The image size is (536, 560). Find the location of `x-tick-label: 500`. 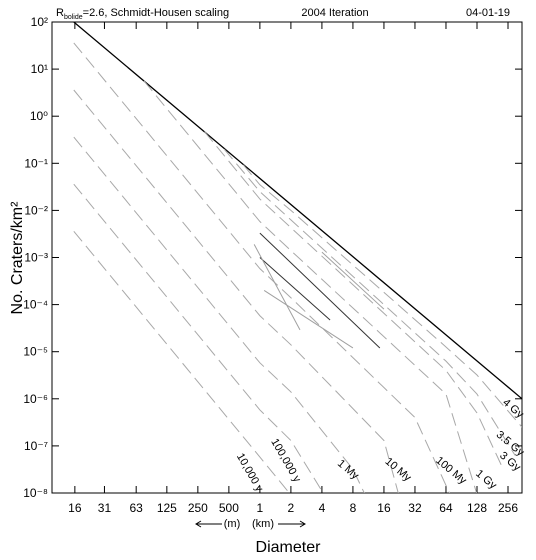

x-tick-label: 500 is located at coordinates (229, 508).